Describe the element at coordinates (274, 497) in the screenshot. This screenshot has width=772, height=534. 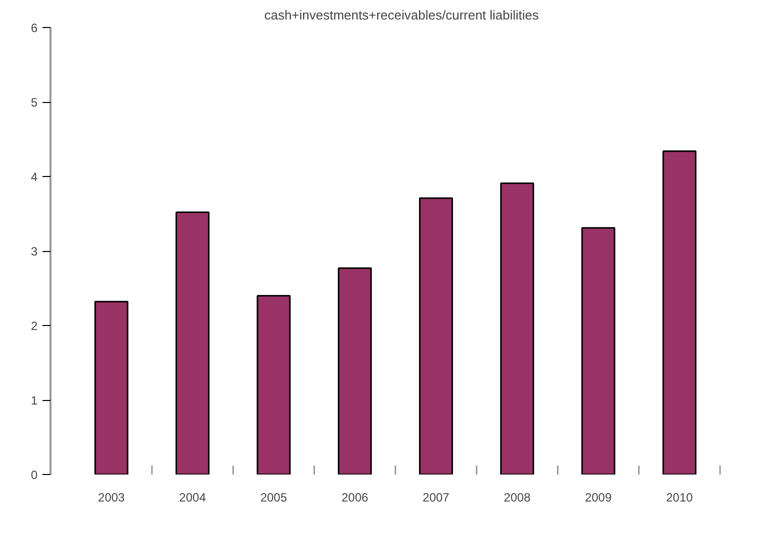
I see `x-tick-label: 2005` at that location.